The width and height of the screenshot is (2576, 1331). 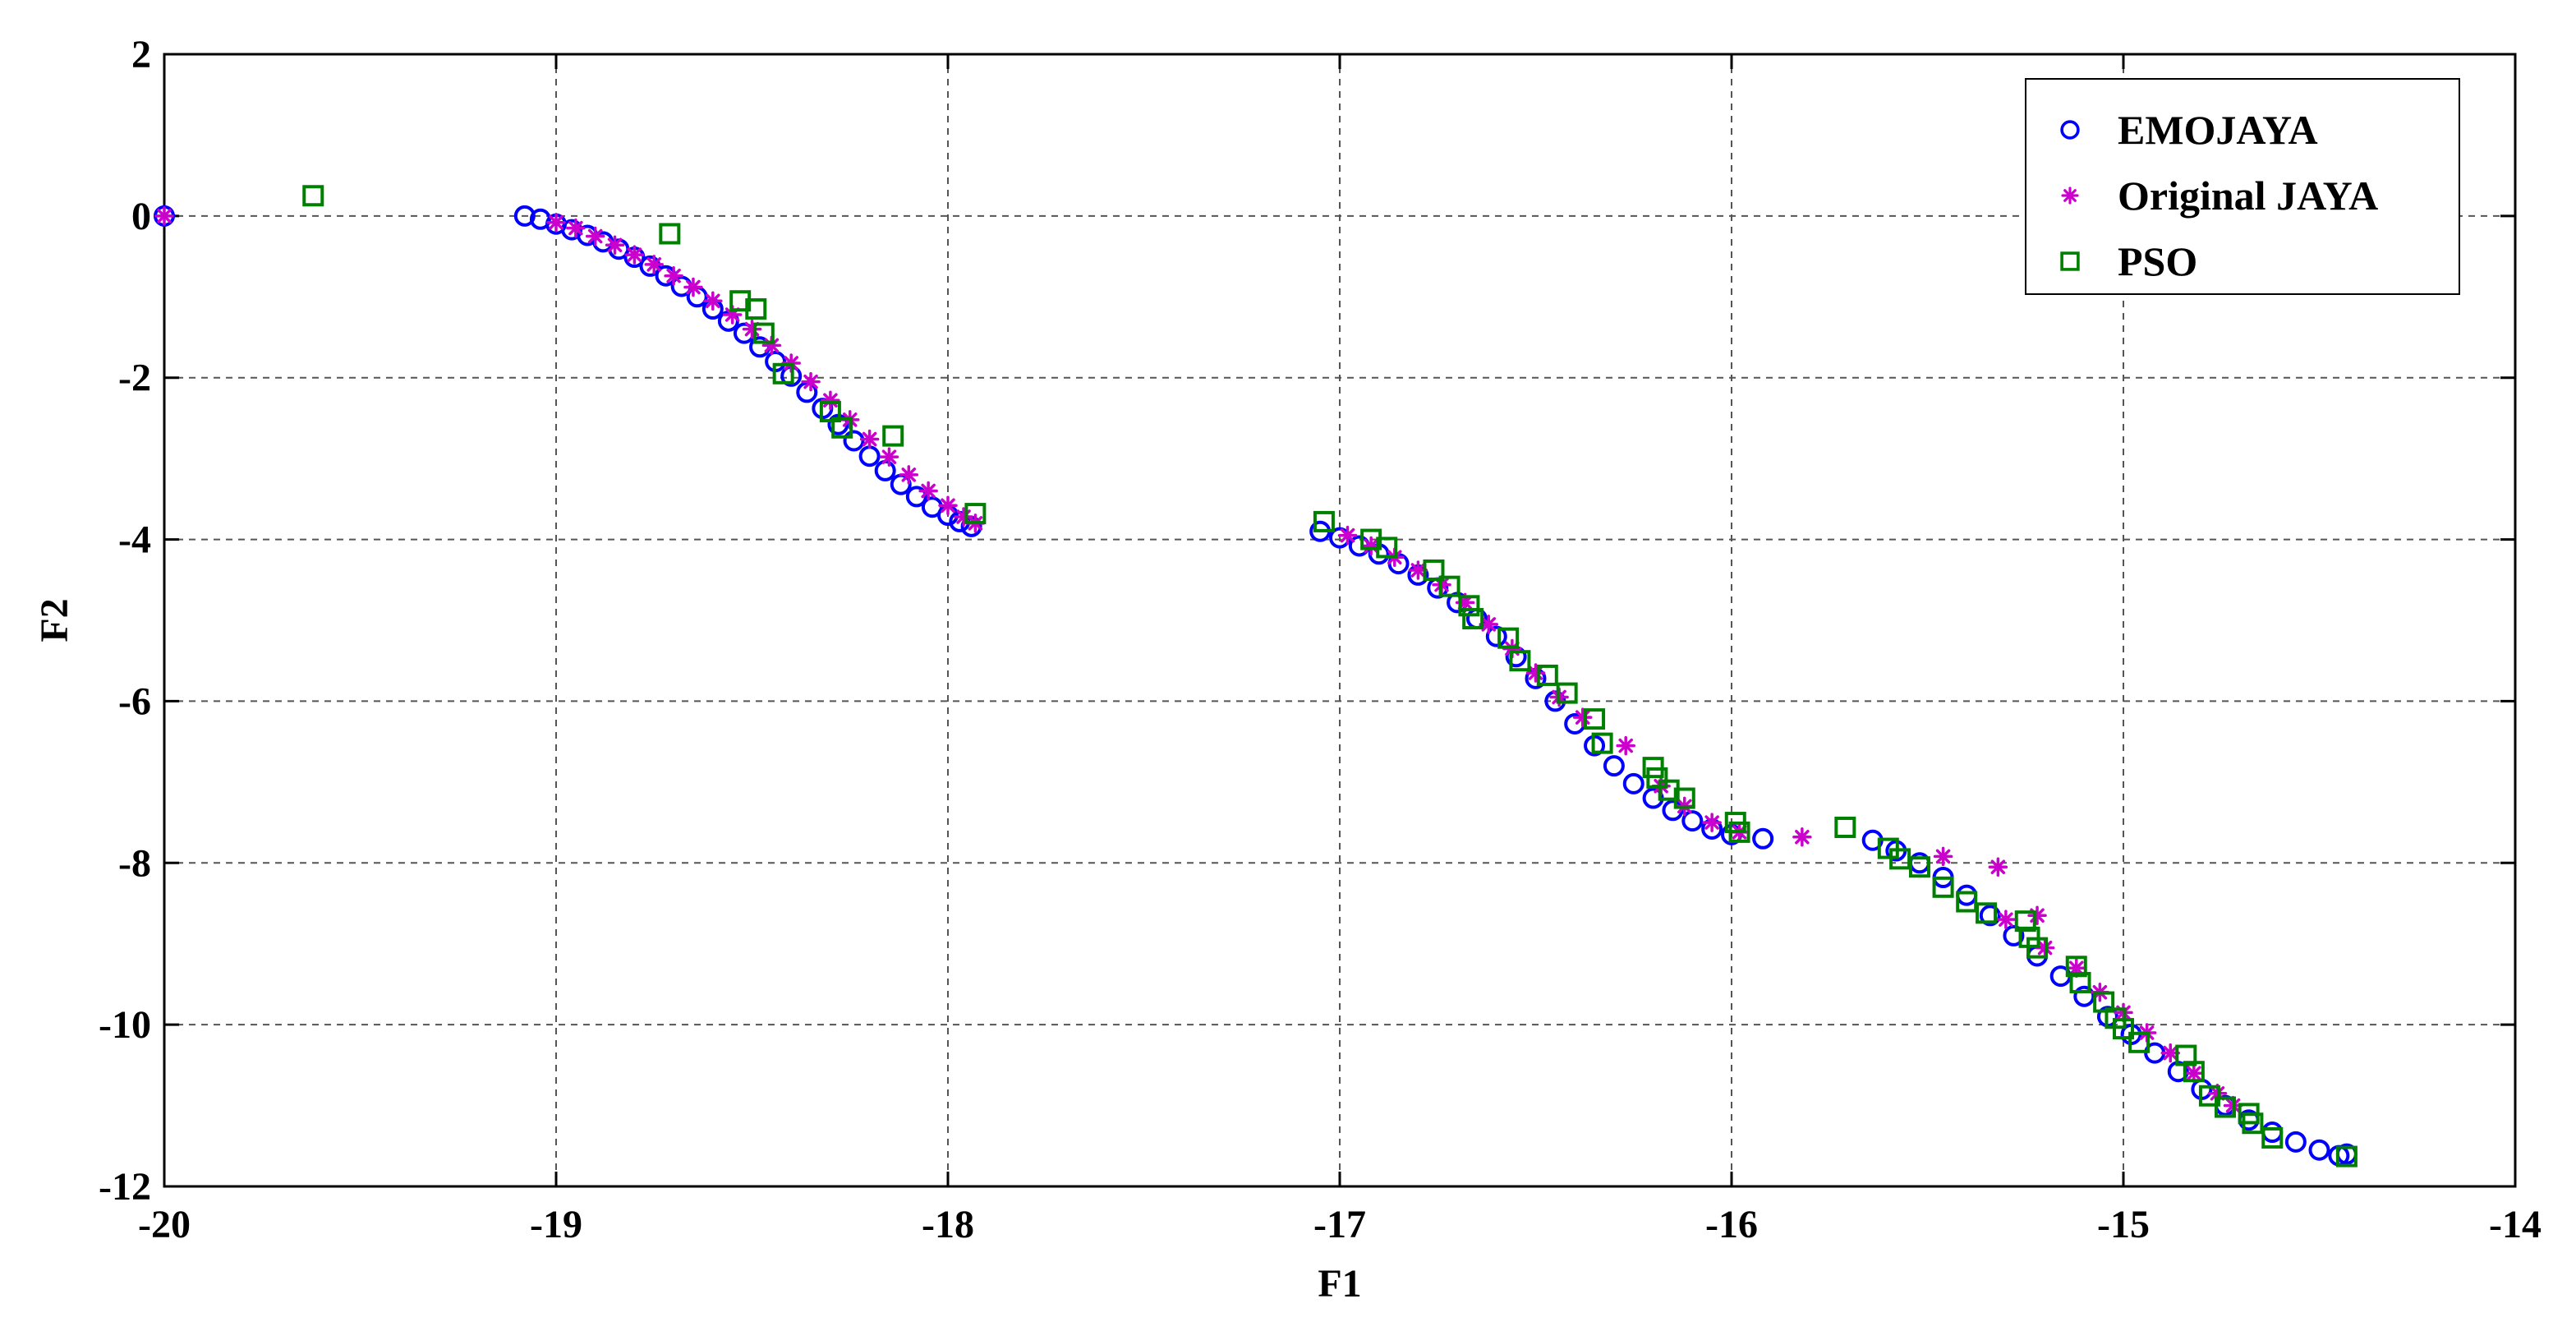 I want to click on y-tick-label: 0, so click(x=141, y=216).